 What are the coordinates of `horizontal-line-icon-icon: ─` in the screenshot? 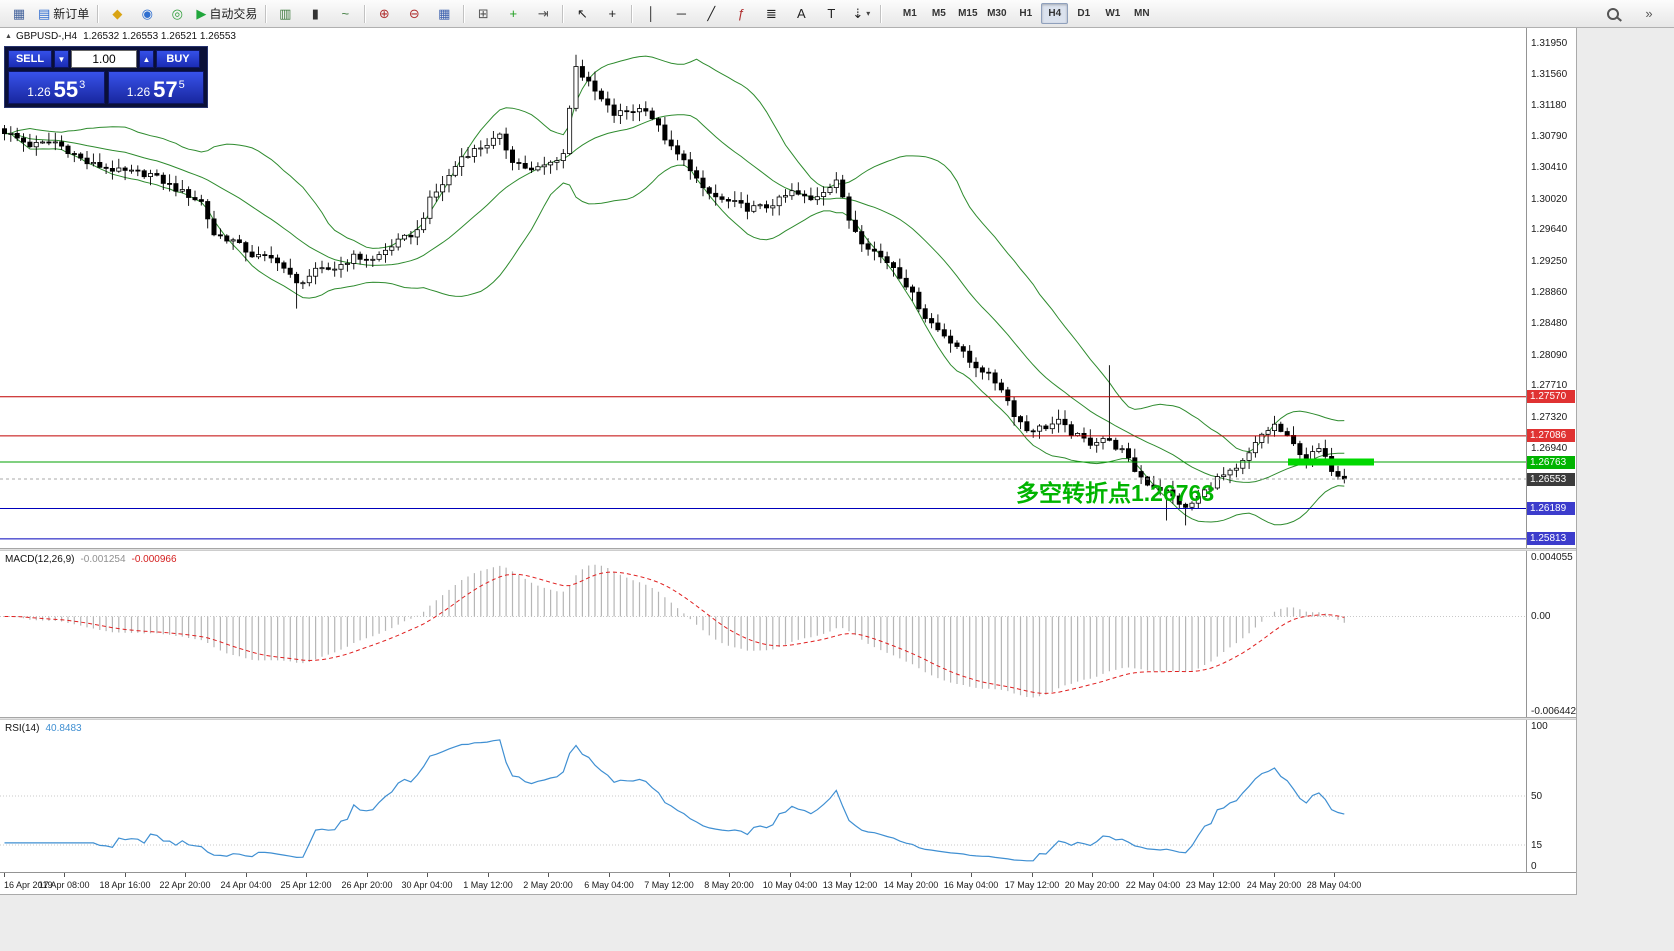 It's located at (681, 13).